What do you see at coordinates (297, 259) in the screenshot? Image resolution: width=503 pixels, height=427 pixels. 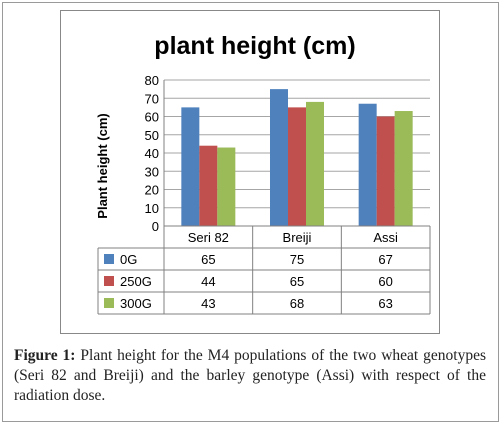 I see `data-label: 75` at bounding box center [297, 259].